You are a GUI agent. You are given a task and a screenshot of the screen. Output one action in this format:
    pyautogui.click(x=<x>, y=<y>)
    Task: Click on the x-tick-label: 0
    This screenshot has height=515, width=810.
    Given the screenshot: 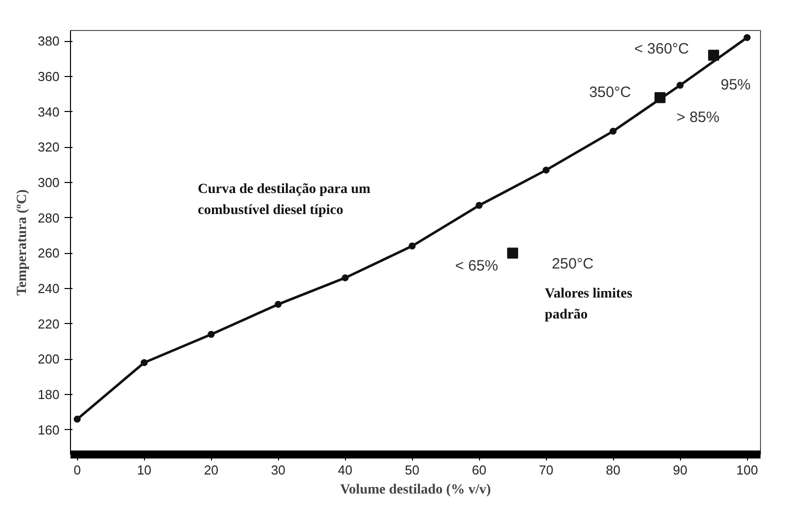 What is the action you would take?
    pyautogui.click(x=77, y=470)
    